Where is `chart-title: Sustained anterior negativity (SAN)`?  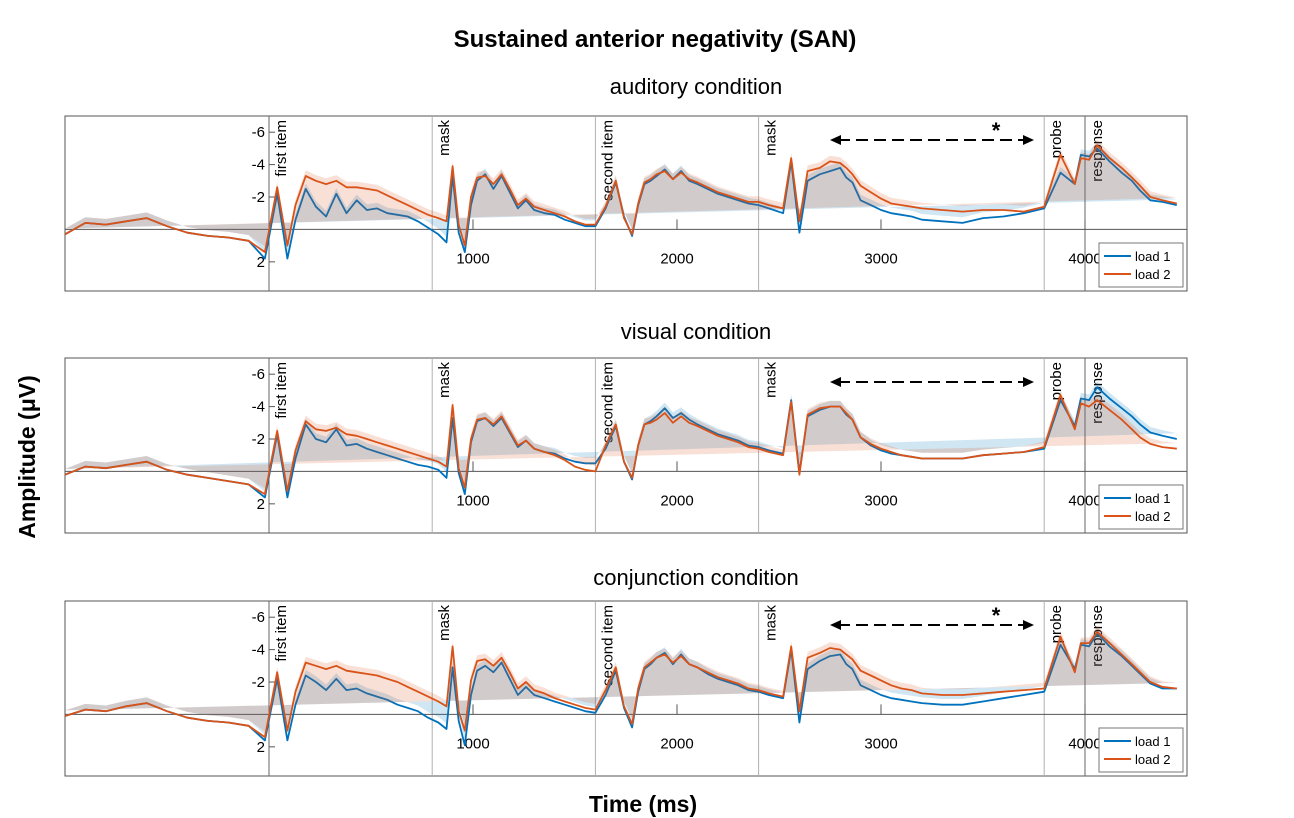 chart-title: Sustained anterior negativity (SAN) is located at coordinates (655, 39).